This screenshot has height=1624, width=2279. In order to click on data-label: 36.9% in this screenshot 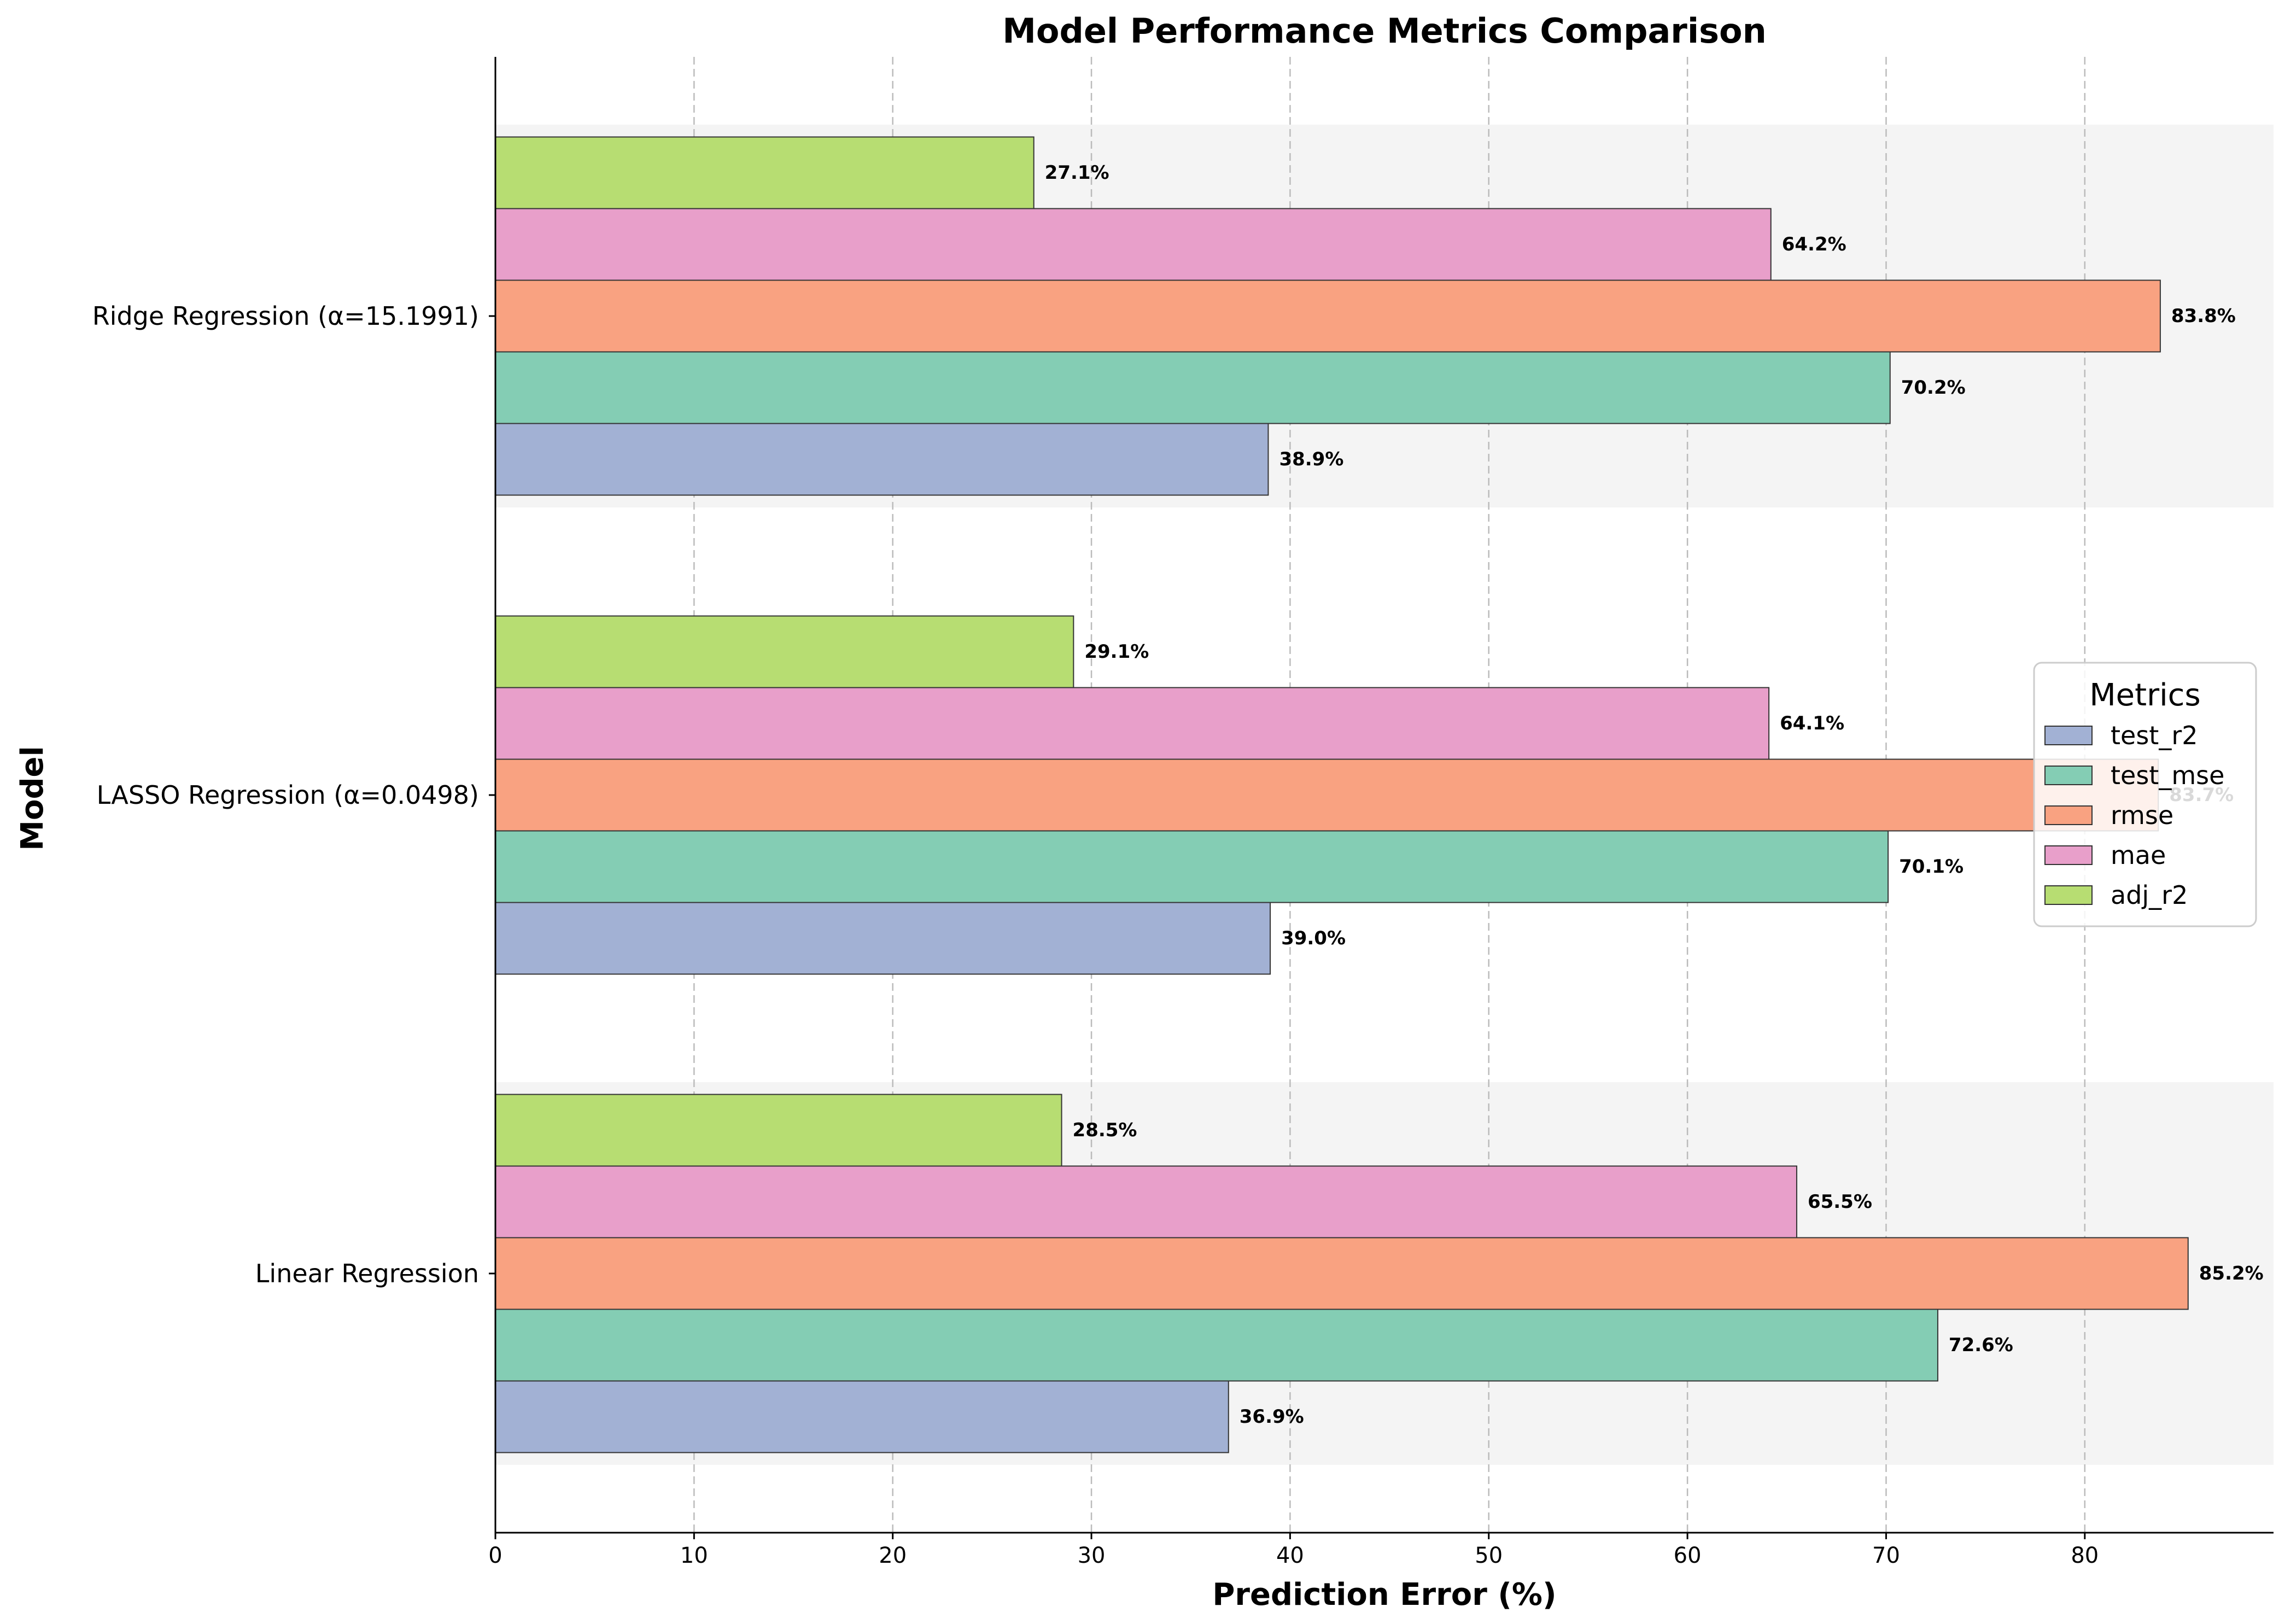, I will do `click(1272, 1417)`.